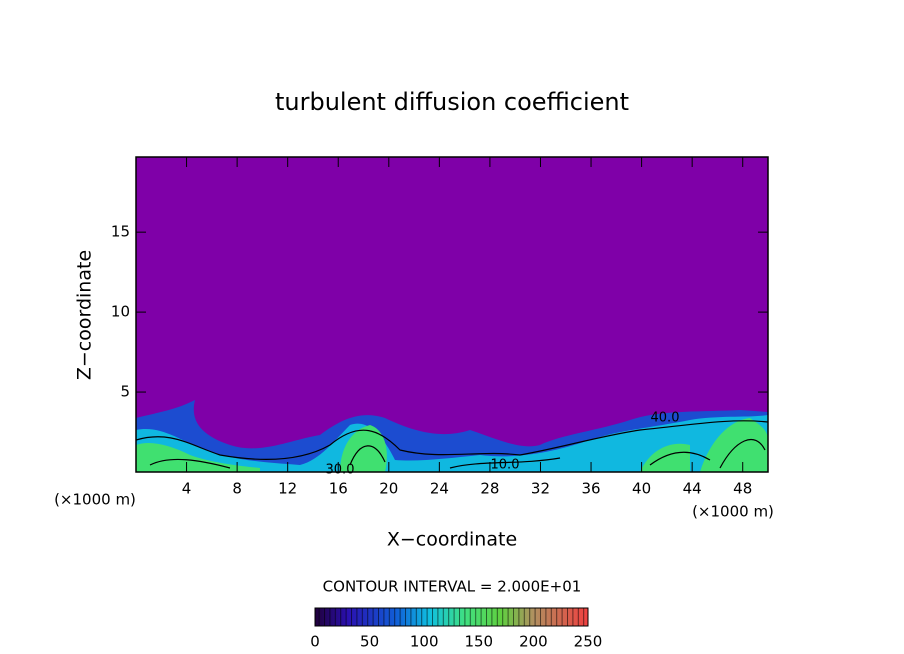  Describe the element at coordinates (120, 312) in the screenshot. I see `y-tick-label: 10` at that location.